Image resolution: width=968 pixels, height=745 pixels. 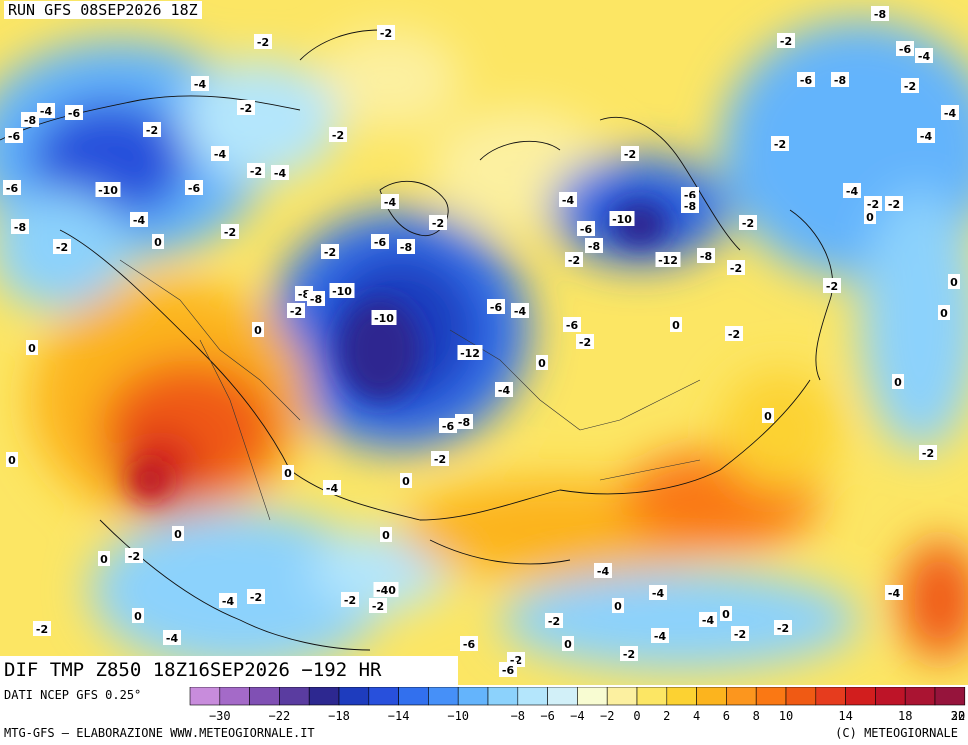 I want to click on scale-tick-label: −8, so click(x=518, y=716).